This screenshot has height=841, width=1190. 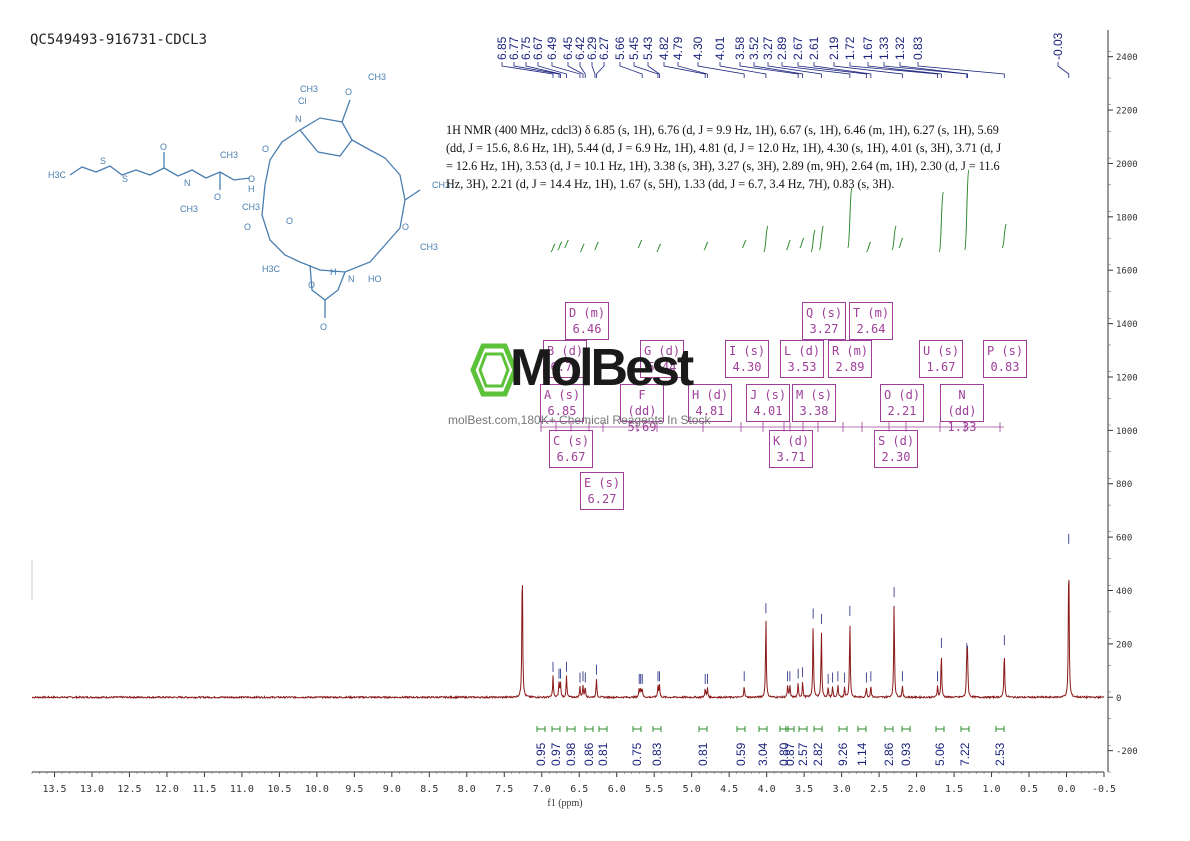 I want to click on multiplet-box-g: G (d) 5.44, so click(x=662, y=359).